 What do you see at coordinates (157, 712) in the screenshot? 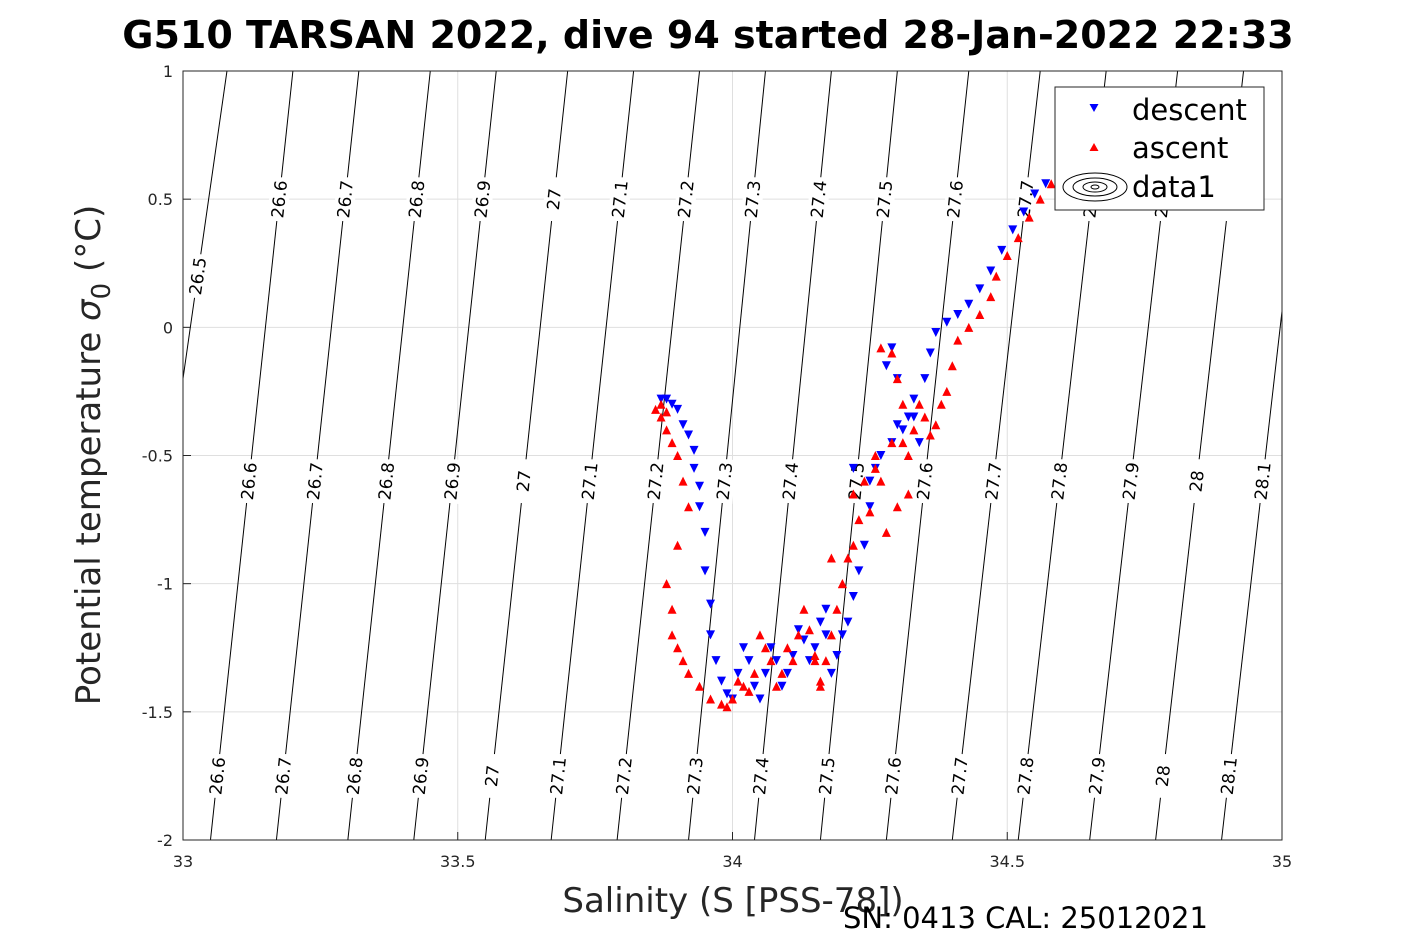
I see `y-tick-label: -1.5` at bounding box center [157, 712].